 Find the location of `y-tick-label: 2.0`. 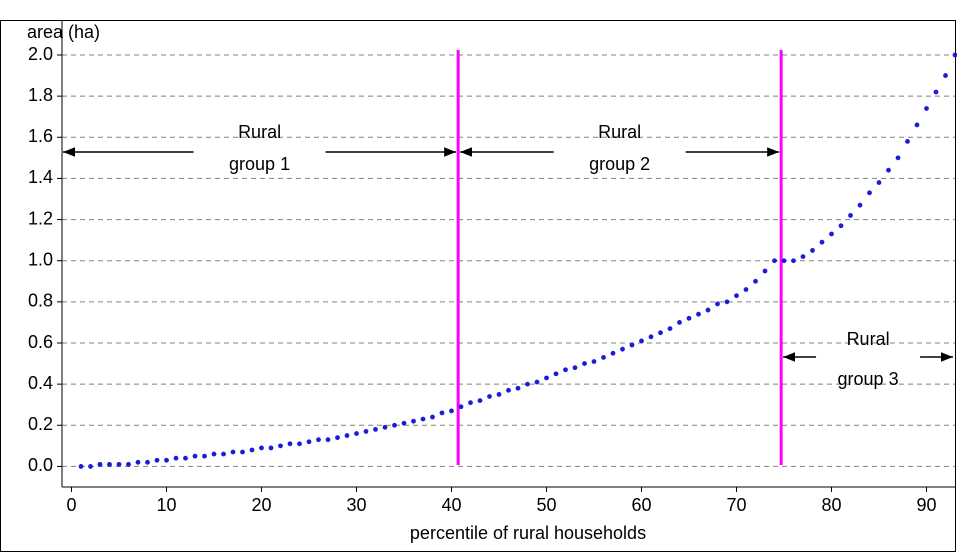

y-tick-label: 2.0 is located at coordinates (40, 54).